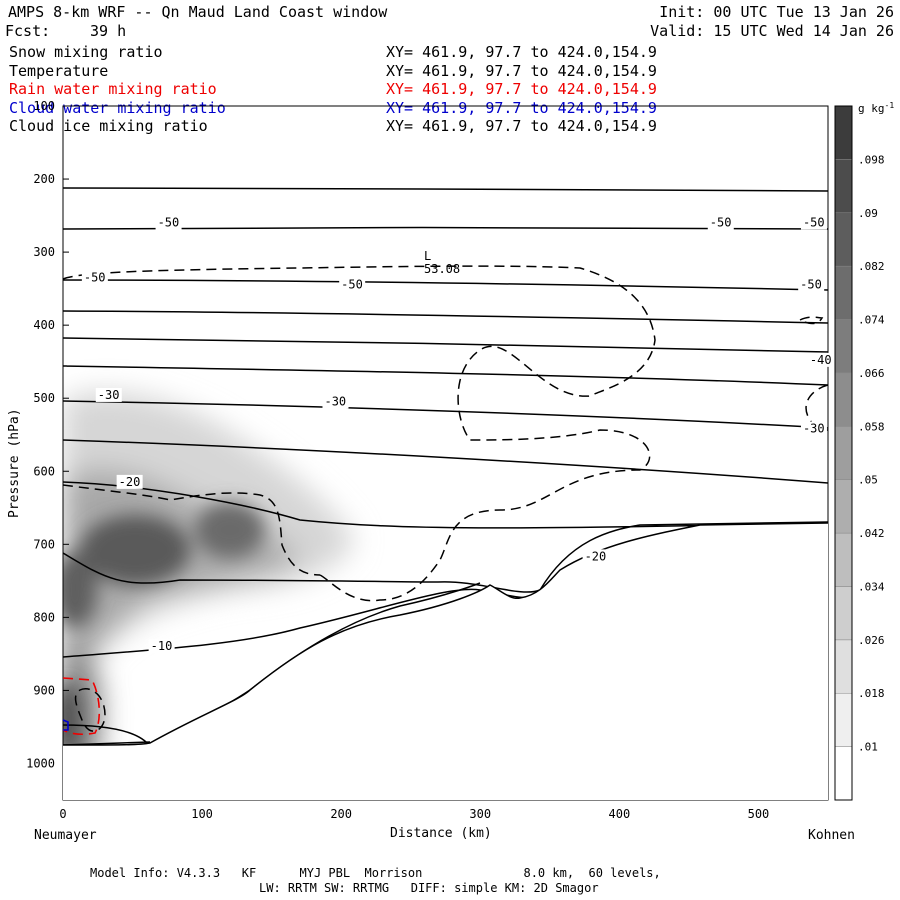  What do you see at coordinates (86, 52) in the screenshot?
I see `field-name: Snow mixing ratio` at bounding box center [86, 52].